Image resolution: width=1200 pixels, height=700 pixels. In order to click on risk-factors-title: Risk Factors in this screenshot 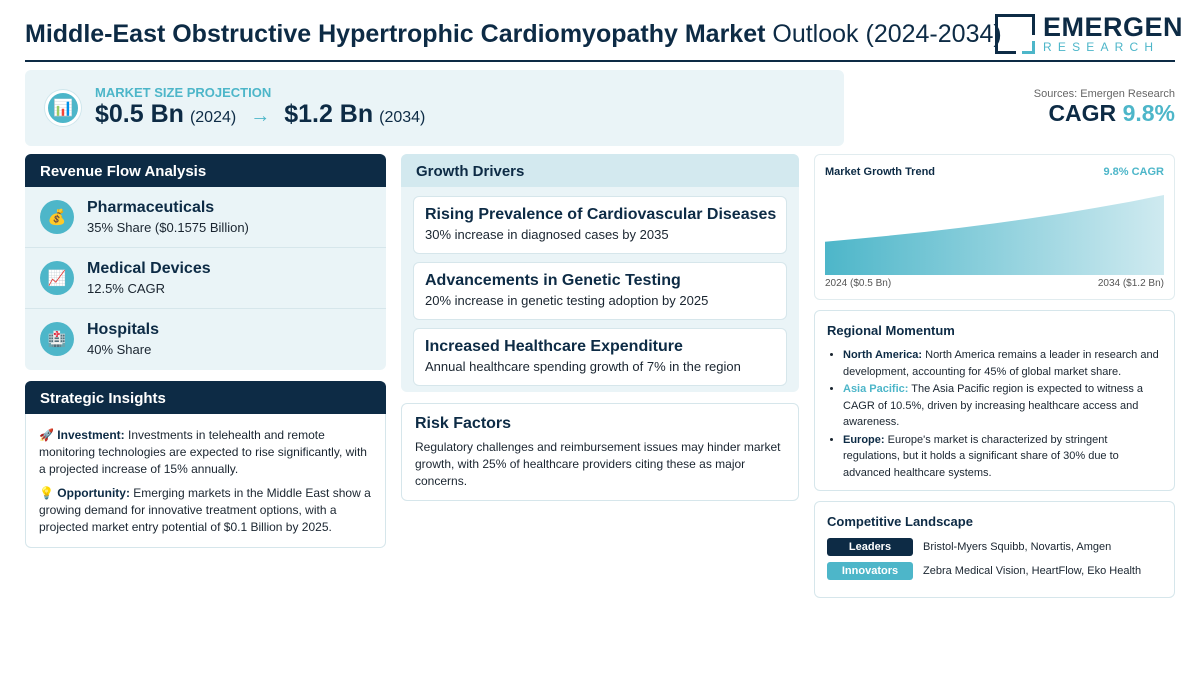, I will do `click(463, 423)`.